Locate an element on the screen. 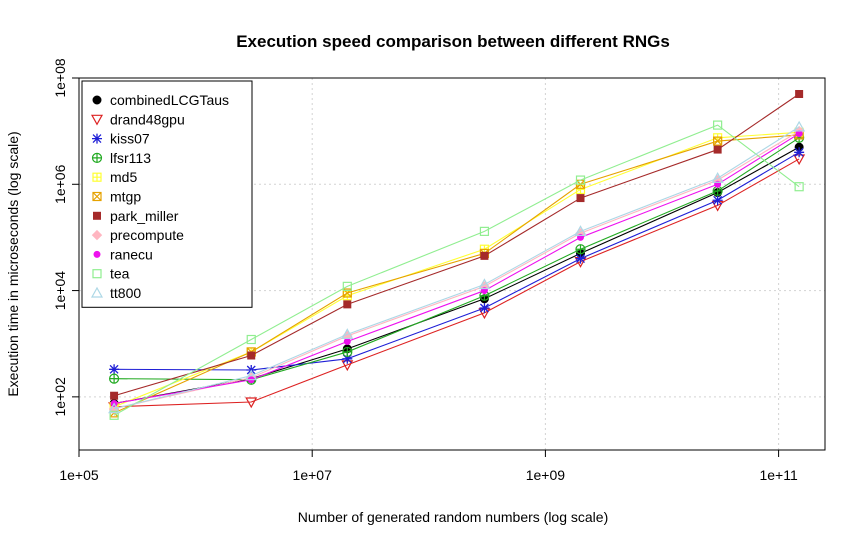 The height and width of the screenshot is (546, 867). legend-label: tea is located at coordinates (120, 274).